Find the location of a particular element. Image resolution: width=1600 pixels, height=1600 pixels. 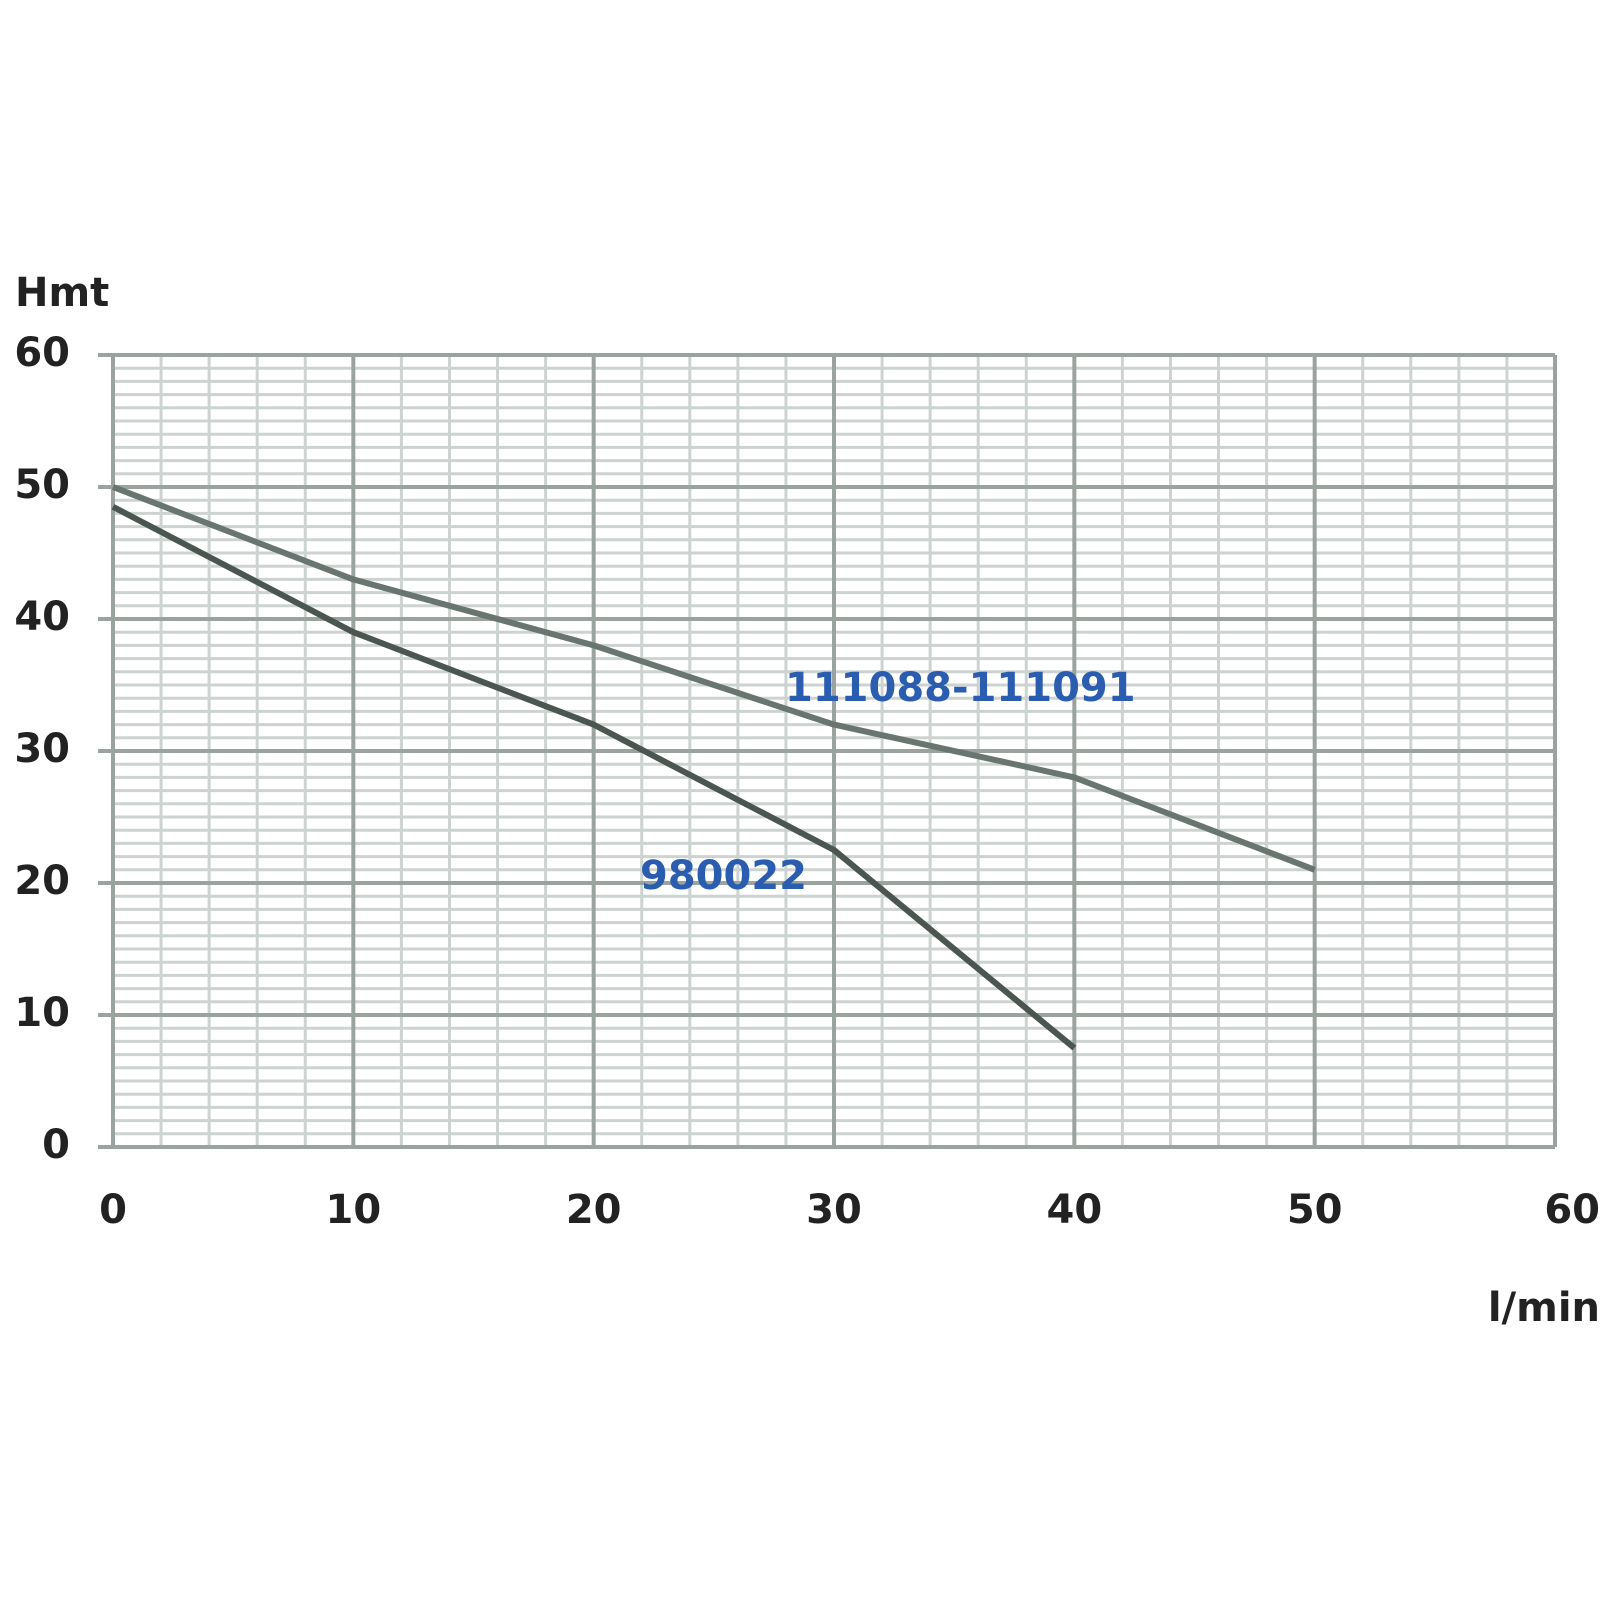

series-label: 111088-111091 is located at coordinates (960, 688).